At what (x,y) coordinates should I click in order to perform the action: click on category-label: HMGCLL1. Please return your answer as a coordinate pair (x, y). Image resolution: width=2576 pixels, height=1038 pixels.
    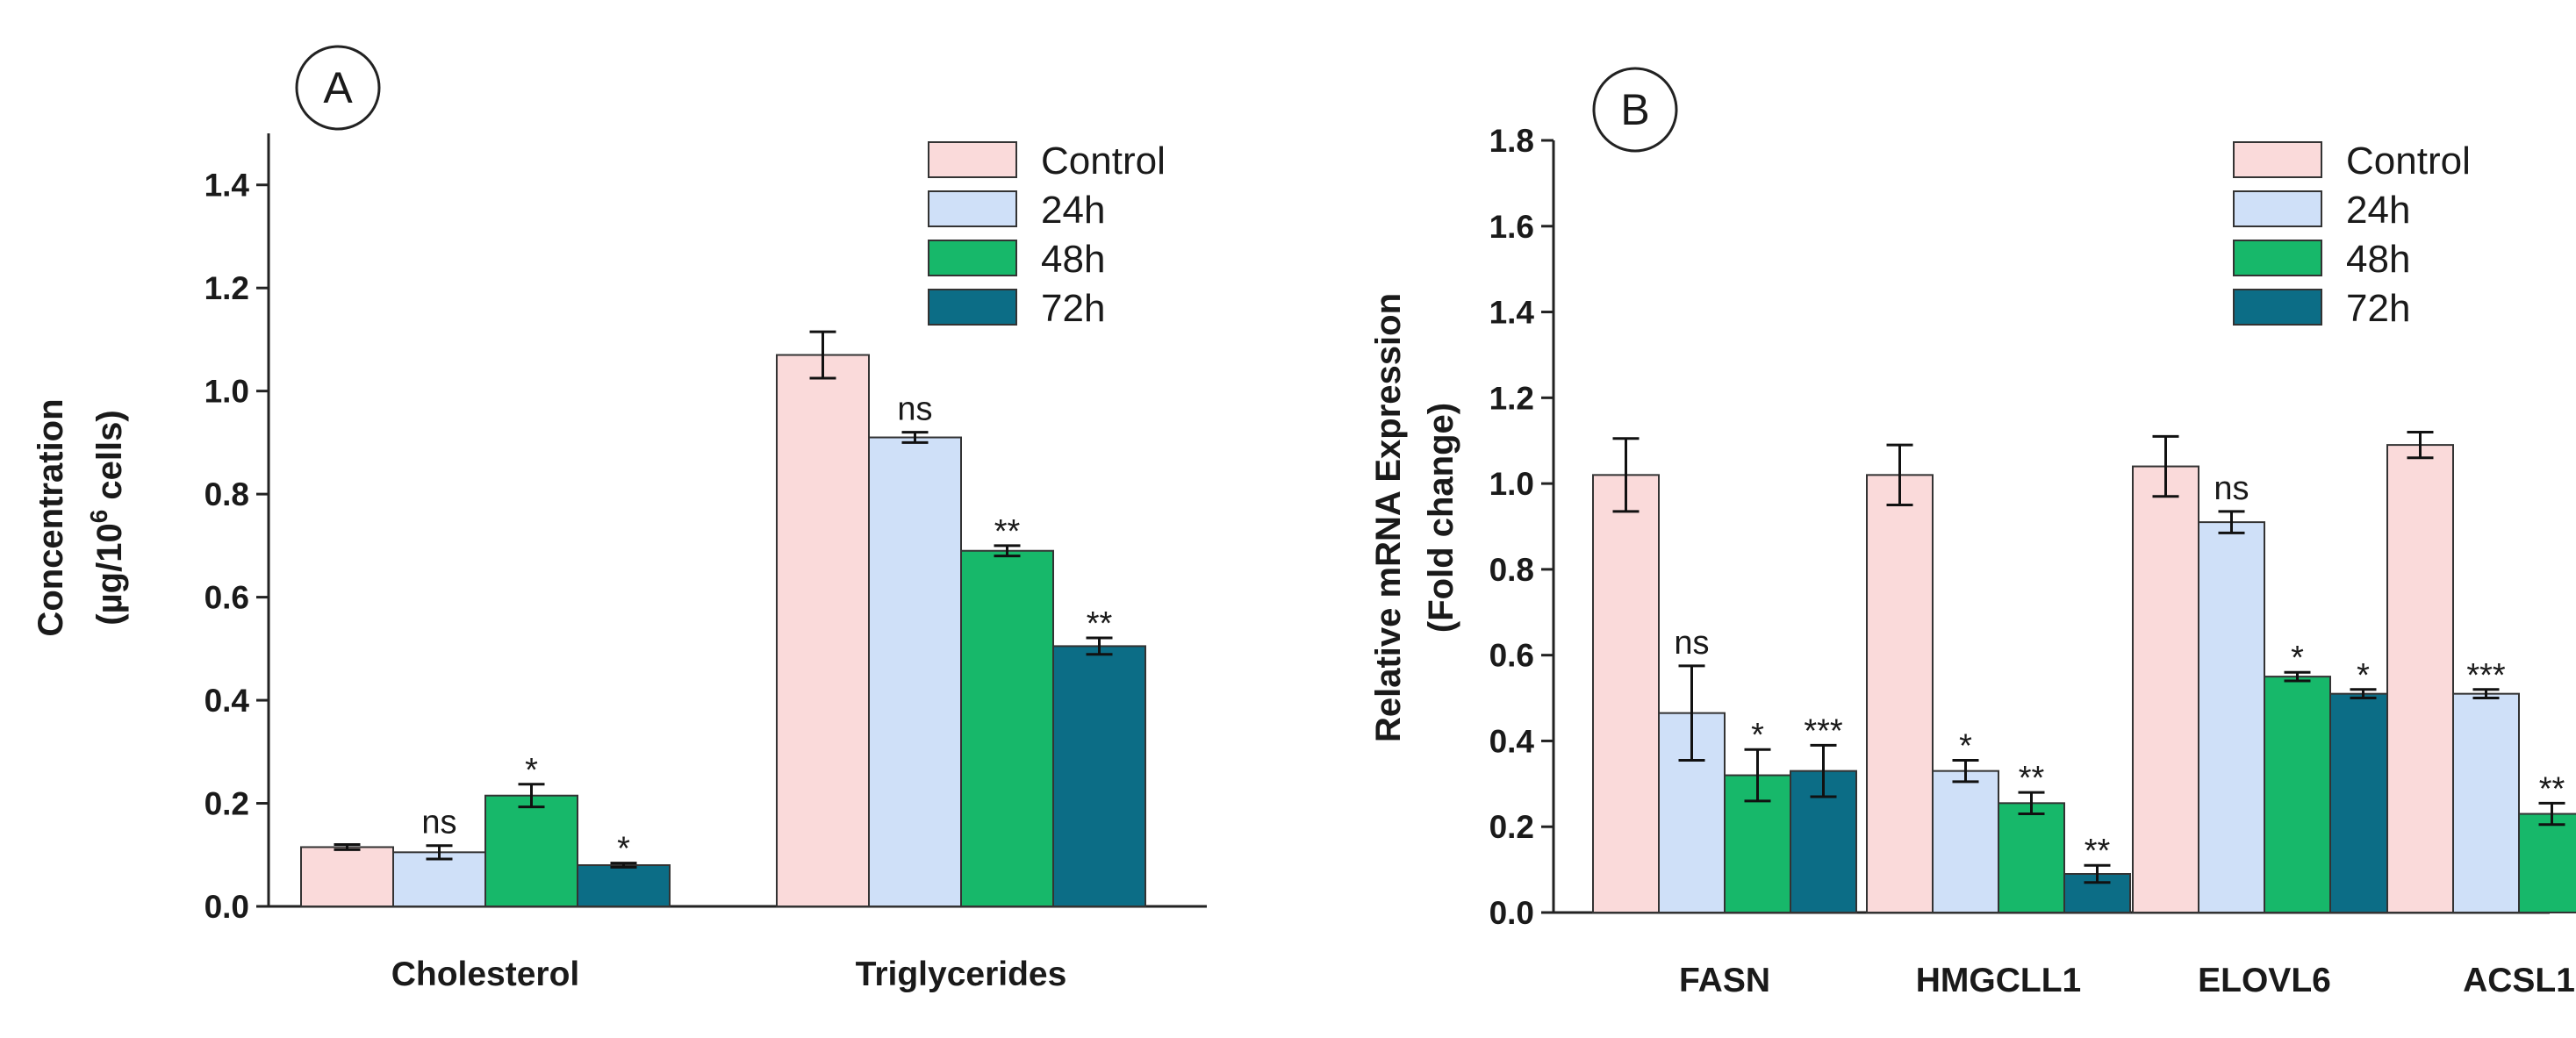
    Looking at the image, I should click on (1999, 981).